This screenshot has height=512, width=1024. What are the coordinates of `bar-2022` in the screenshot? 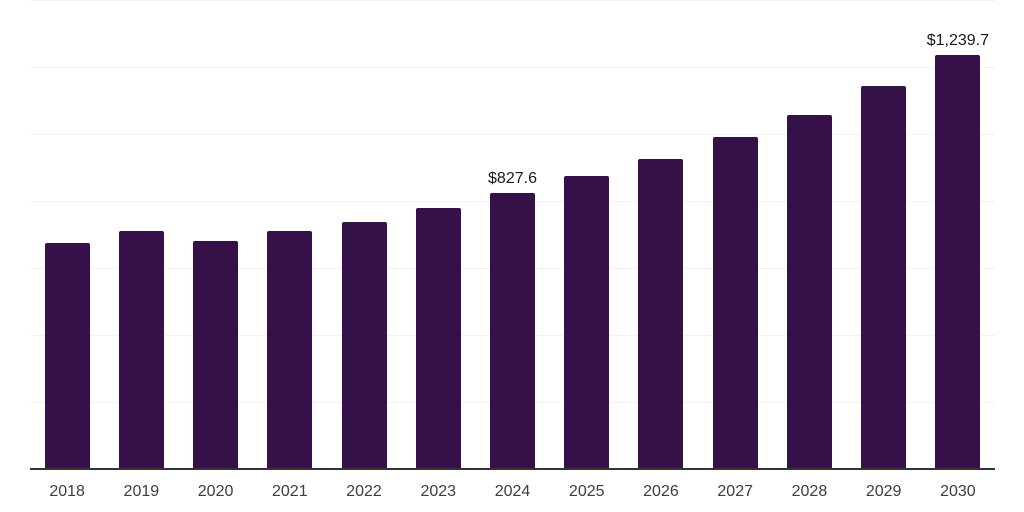 It's located at (364, 344).